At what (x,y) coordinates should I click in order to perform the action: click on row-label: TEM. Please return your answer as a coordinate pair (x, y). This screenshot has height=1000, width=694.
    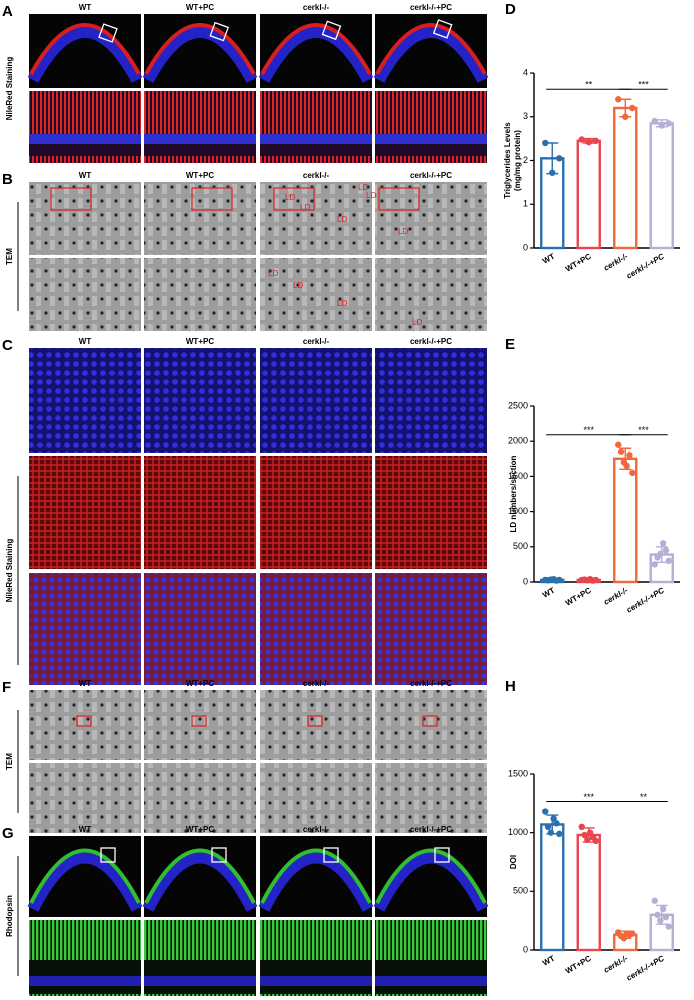
    Looking at the image, I should click on (9, 761).